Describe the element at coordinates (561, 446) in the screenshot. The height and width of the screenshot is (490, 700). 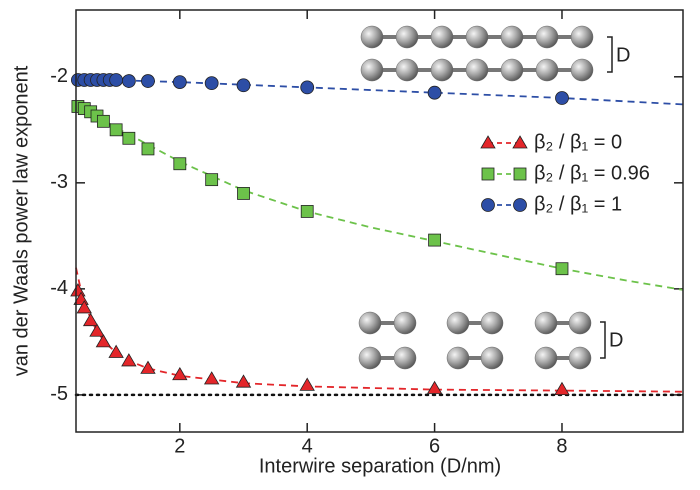
I see `x-tick-label: 8` at that location.